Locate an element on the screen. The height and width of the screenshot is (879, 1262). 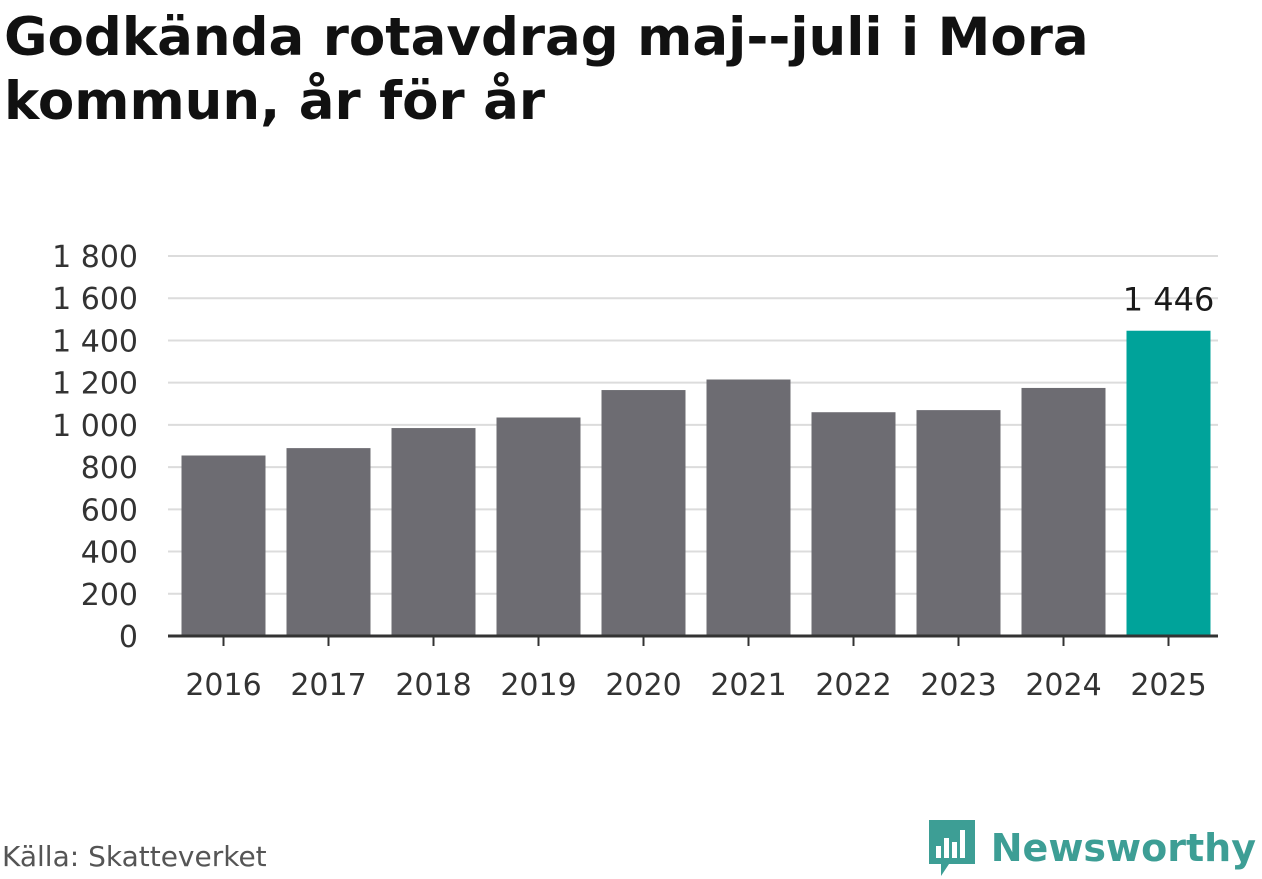
bar-2022 is located at coordinates (853, 524).